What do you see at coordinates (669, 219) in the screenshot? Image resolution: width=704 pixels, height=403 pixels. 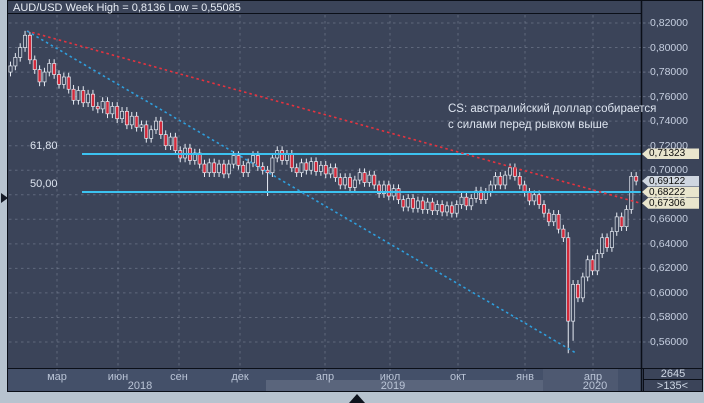 I see `y-axis-label: 0,66000` at bounding box center [669, 219].